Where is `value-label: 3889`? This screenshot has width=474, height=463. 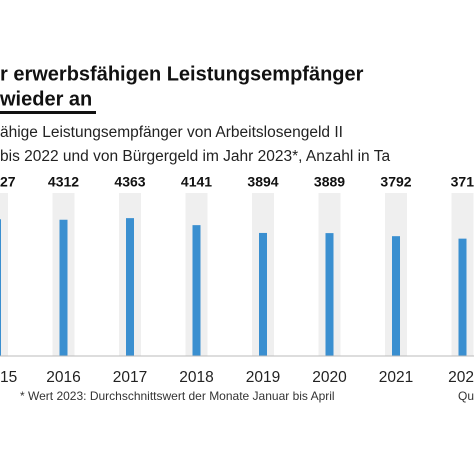
value-label: 3889 is located at coordinates (329, 182).